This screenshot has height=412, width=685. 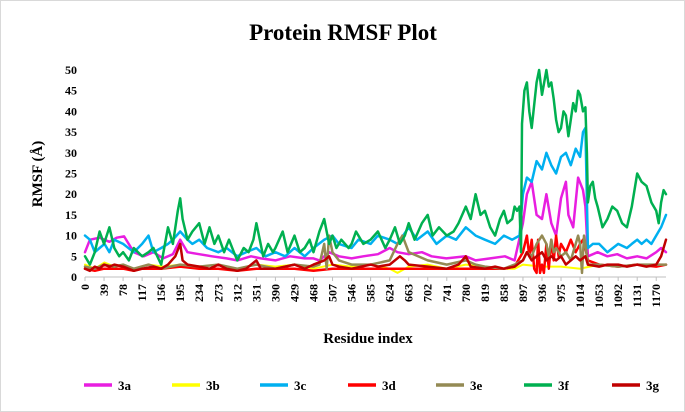 I want to click on x-tick-label: 897, so click(x=523, y=293).